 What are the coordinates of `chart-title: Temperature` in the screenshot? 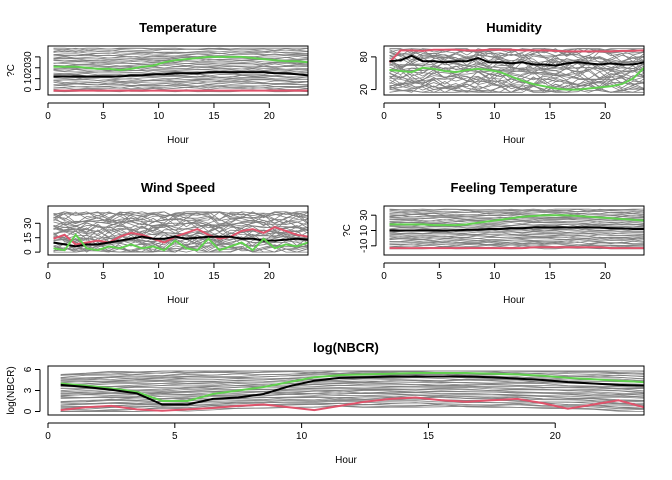 It's located at (178, 27).